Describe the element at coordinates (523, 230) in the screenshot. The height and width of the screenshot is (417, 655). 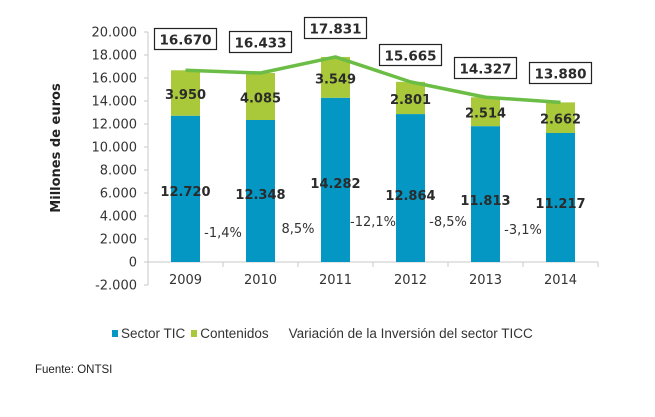
I see `variation-label: -3,1%` at that location.